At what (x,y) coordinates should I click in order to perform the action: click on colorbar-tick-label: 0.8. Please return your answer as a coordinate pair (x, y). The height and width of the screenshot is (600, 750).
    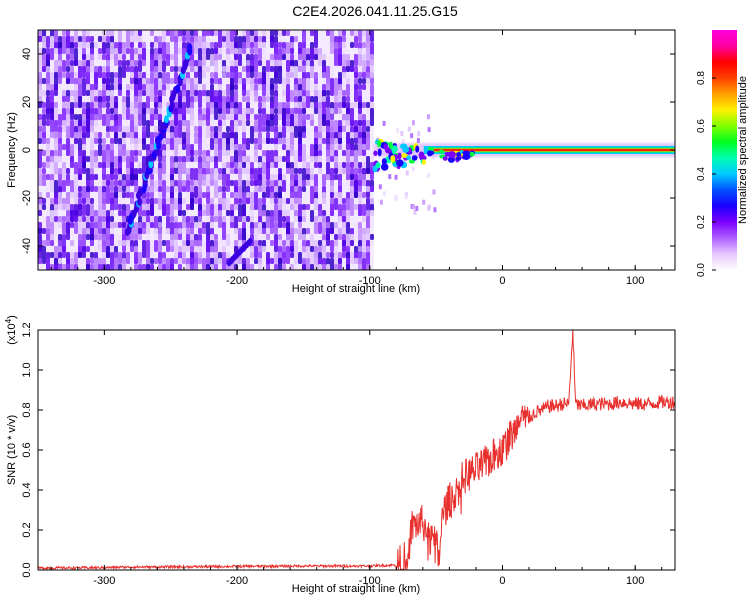
    Looking at the image, I should click on (701, 78).